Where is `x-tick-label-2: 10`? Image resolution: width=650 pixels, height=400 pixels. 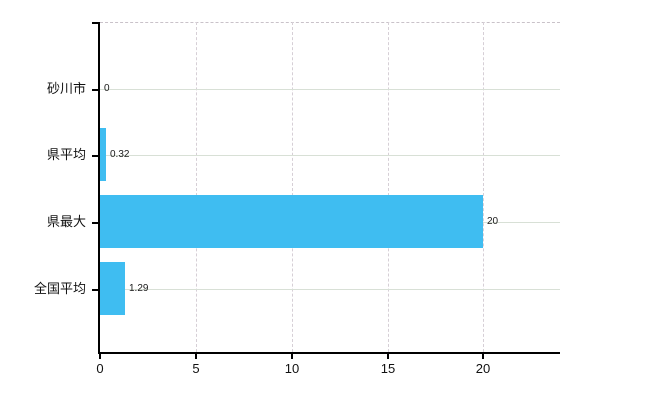
x-tick-label-2: 10 is located at coordinates (292, 368).